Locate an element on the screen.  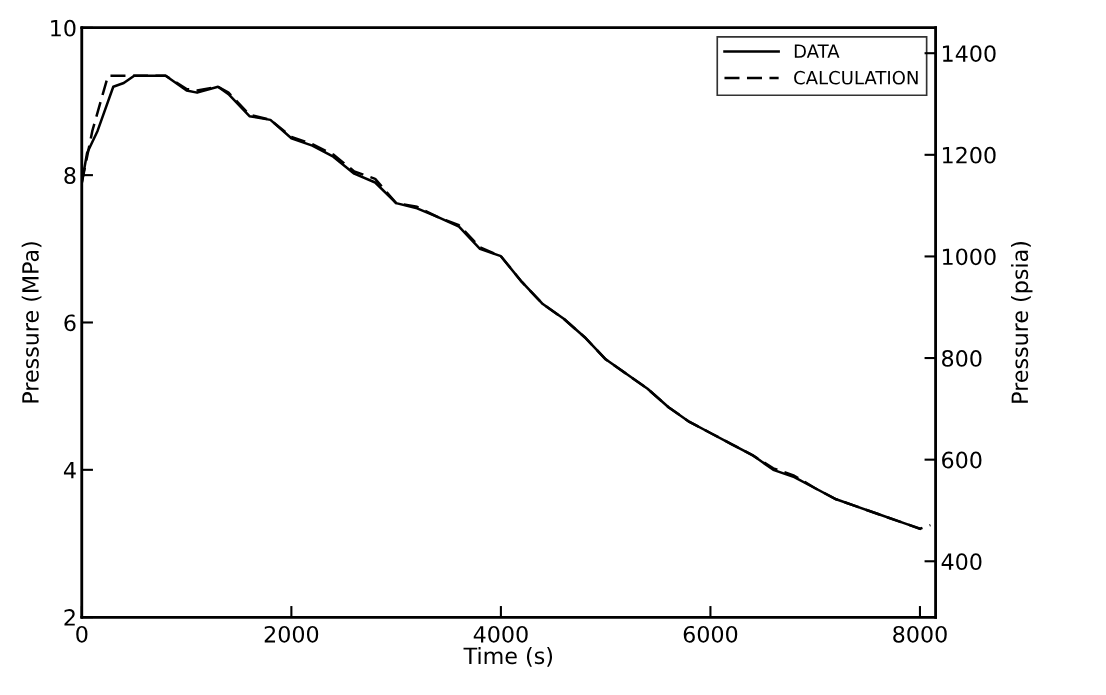
y2-tick-label: 400 is located at coordinates (961, 562).